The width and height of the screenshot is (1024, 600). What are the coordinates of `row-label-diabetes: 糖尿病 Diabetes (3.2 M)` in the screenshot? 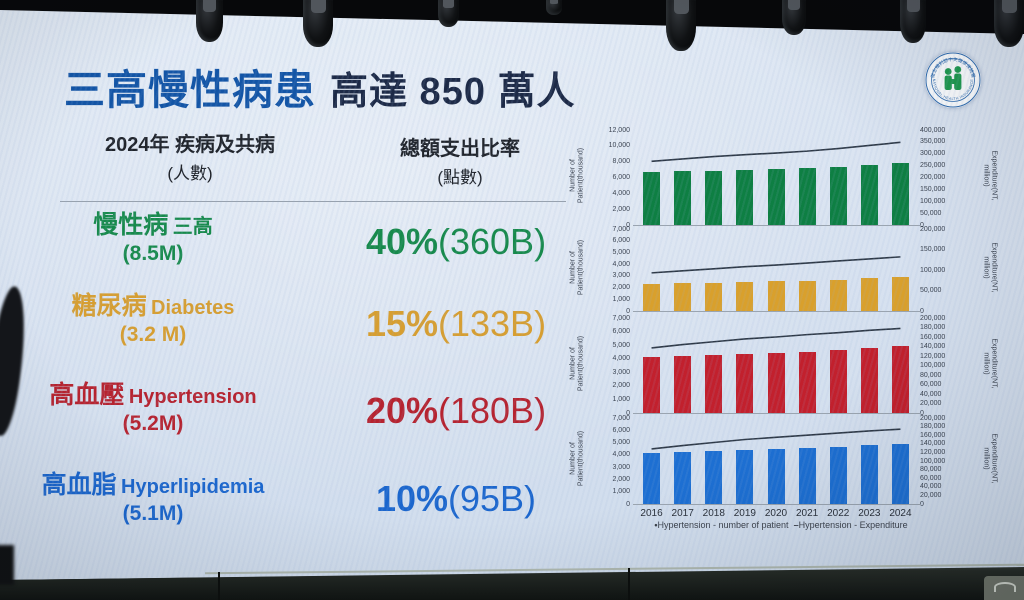 It's located at (153, 320).